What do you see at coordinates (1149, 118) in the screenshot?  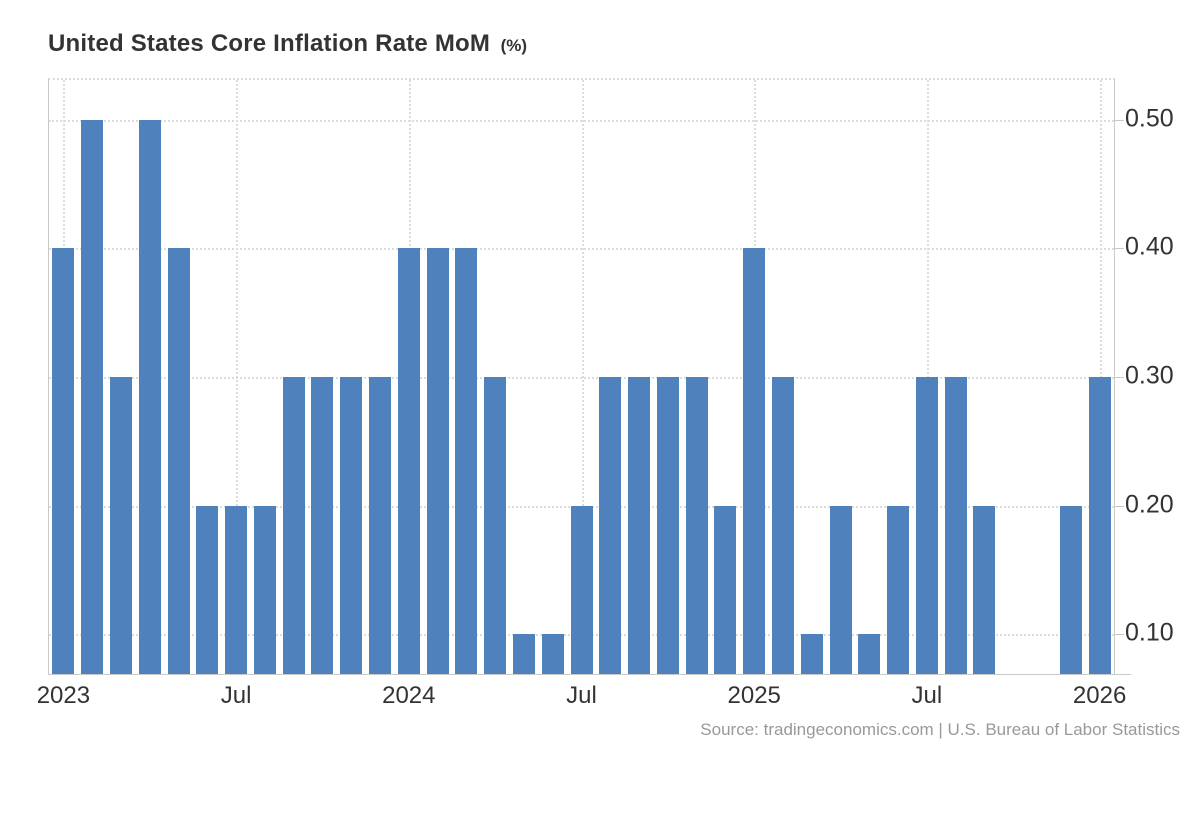 I see `y-tick-label: 0.50` at bounding box center [1149, 118].